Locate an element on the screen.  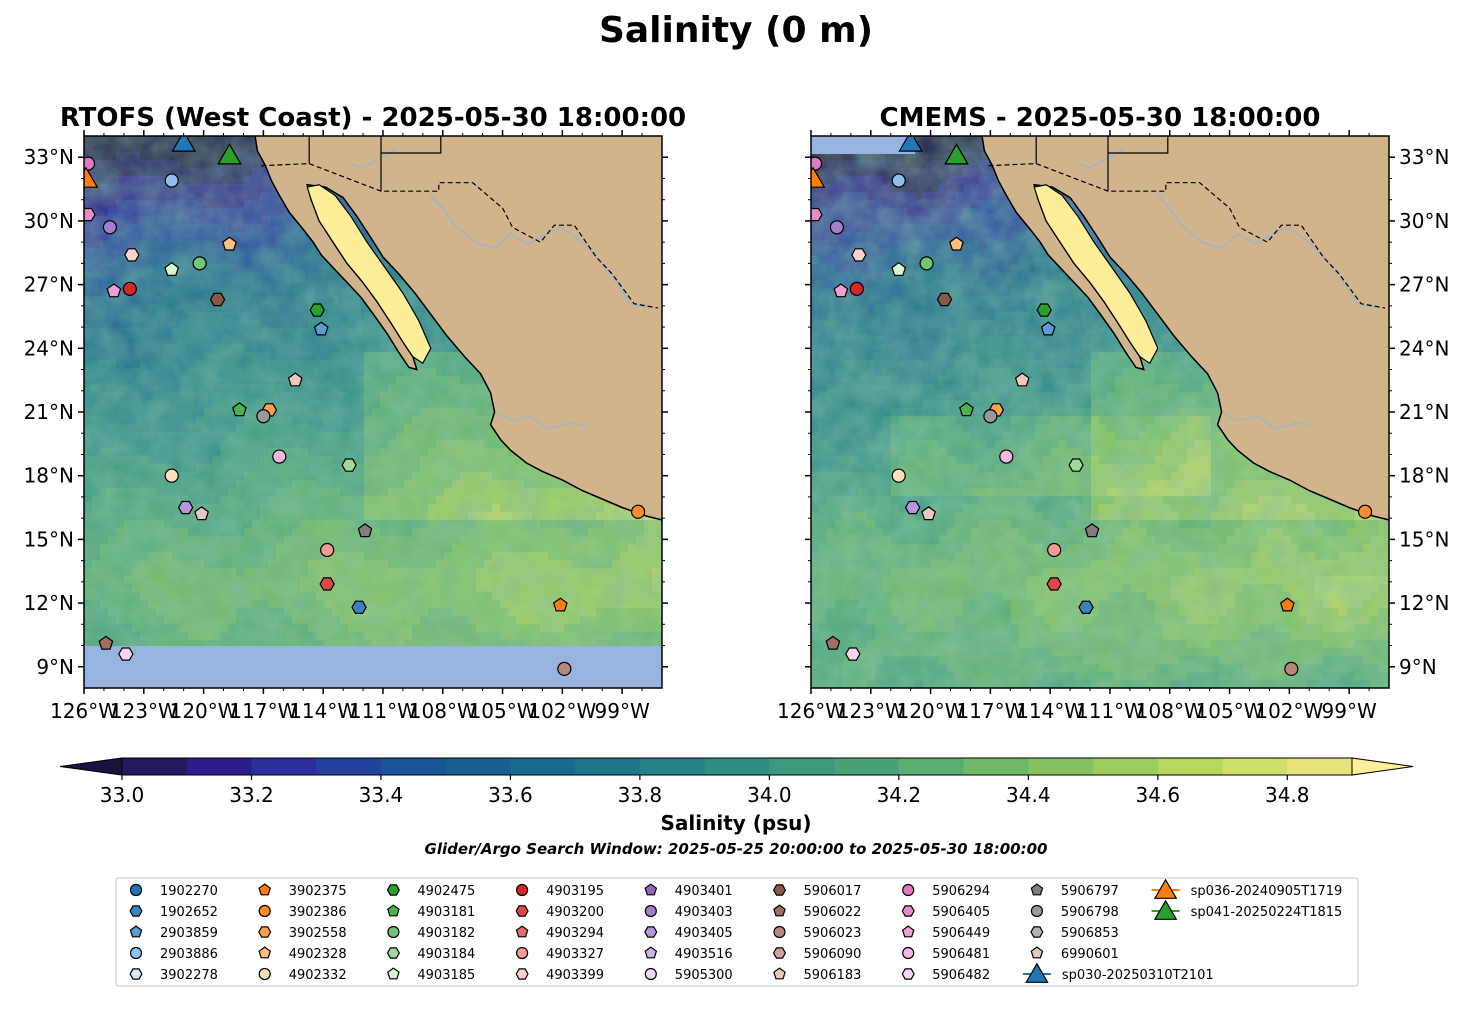
panel-title: RTOFS (West Coast) - 2025-05-30 18:00:00 is located at coordinates (373, 118).